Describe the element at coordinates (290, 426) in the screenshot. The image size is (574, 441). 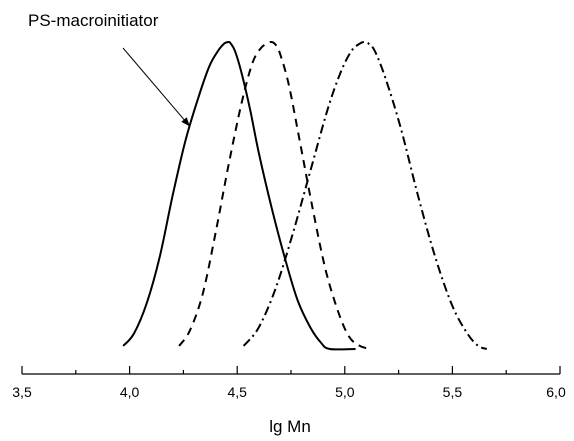
I see `x-axis-label: lg Mn` at that location.